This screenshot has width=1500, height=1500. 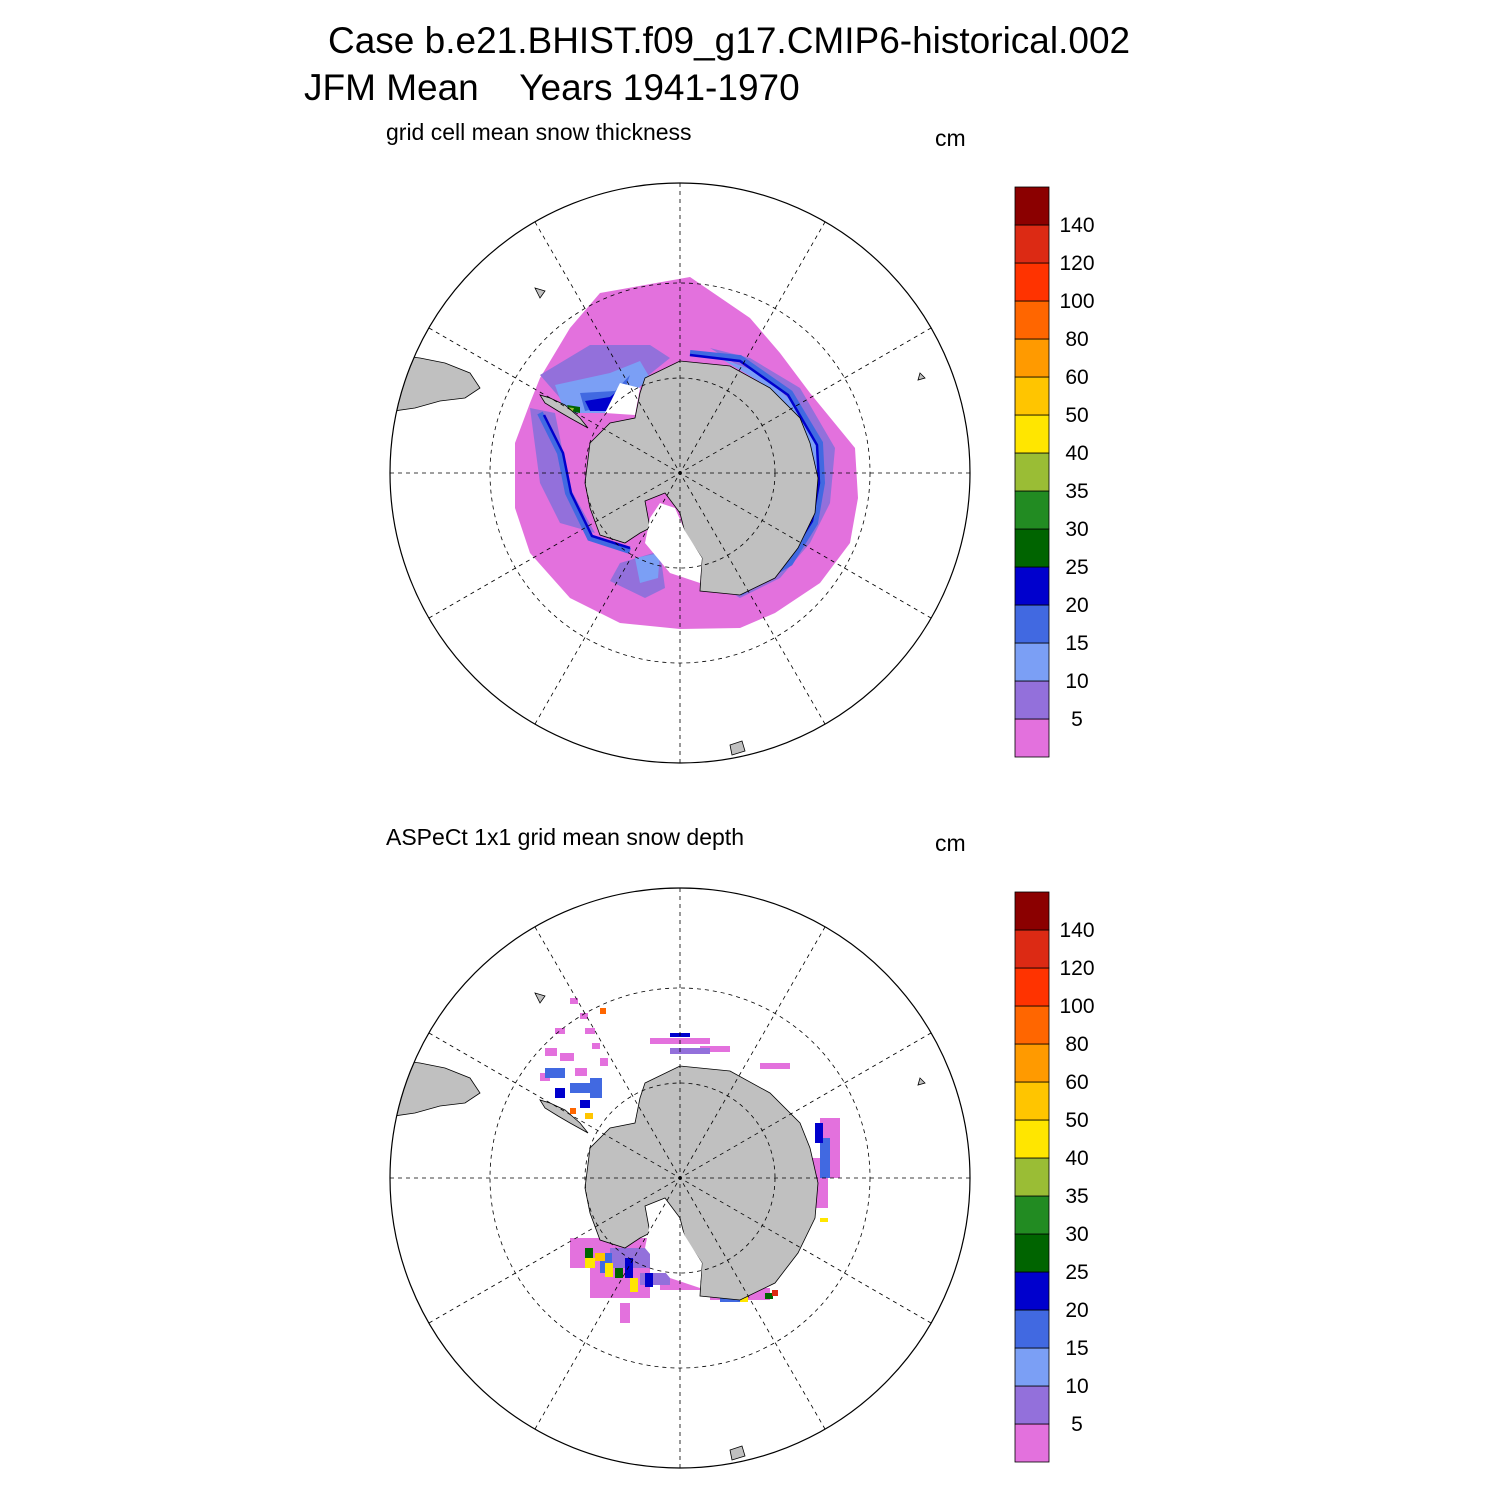 I want to click on panel2-graticule, so click(x=680, y=1178).